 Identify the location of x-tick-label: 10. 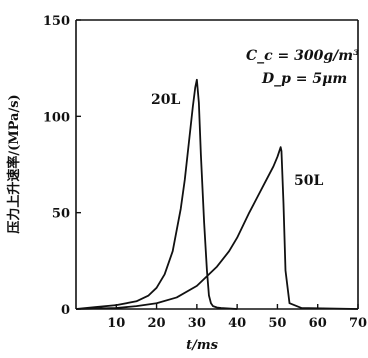
(116, 323).